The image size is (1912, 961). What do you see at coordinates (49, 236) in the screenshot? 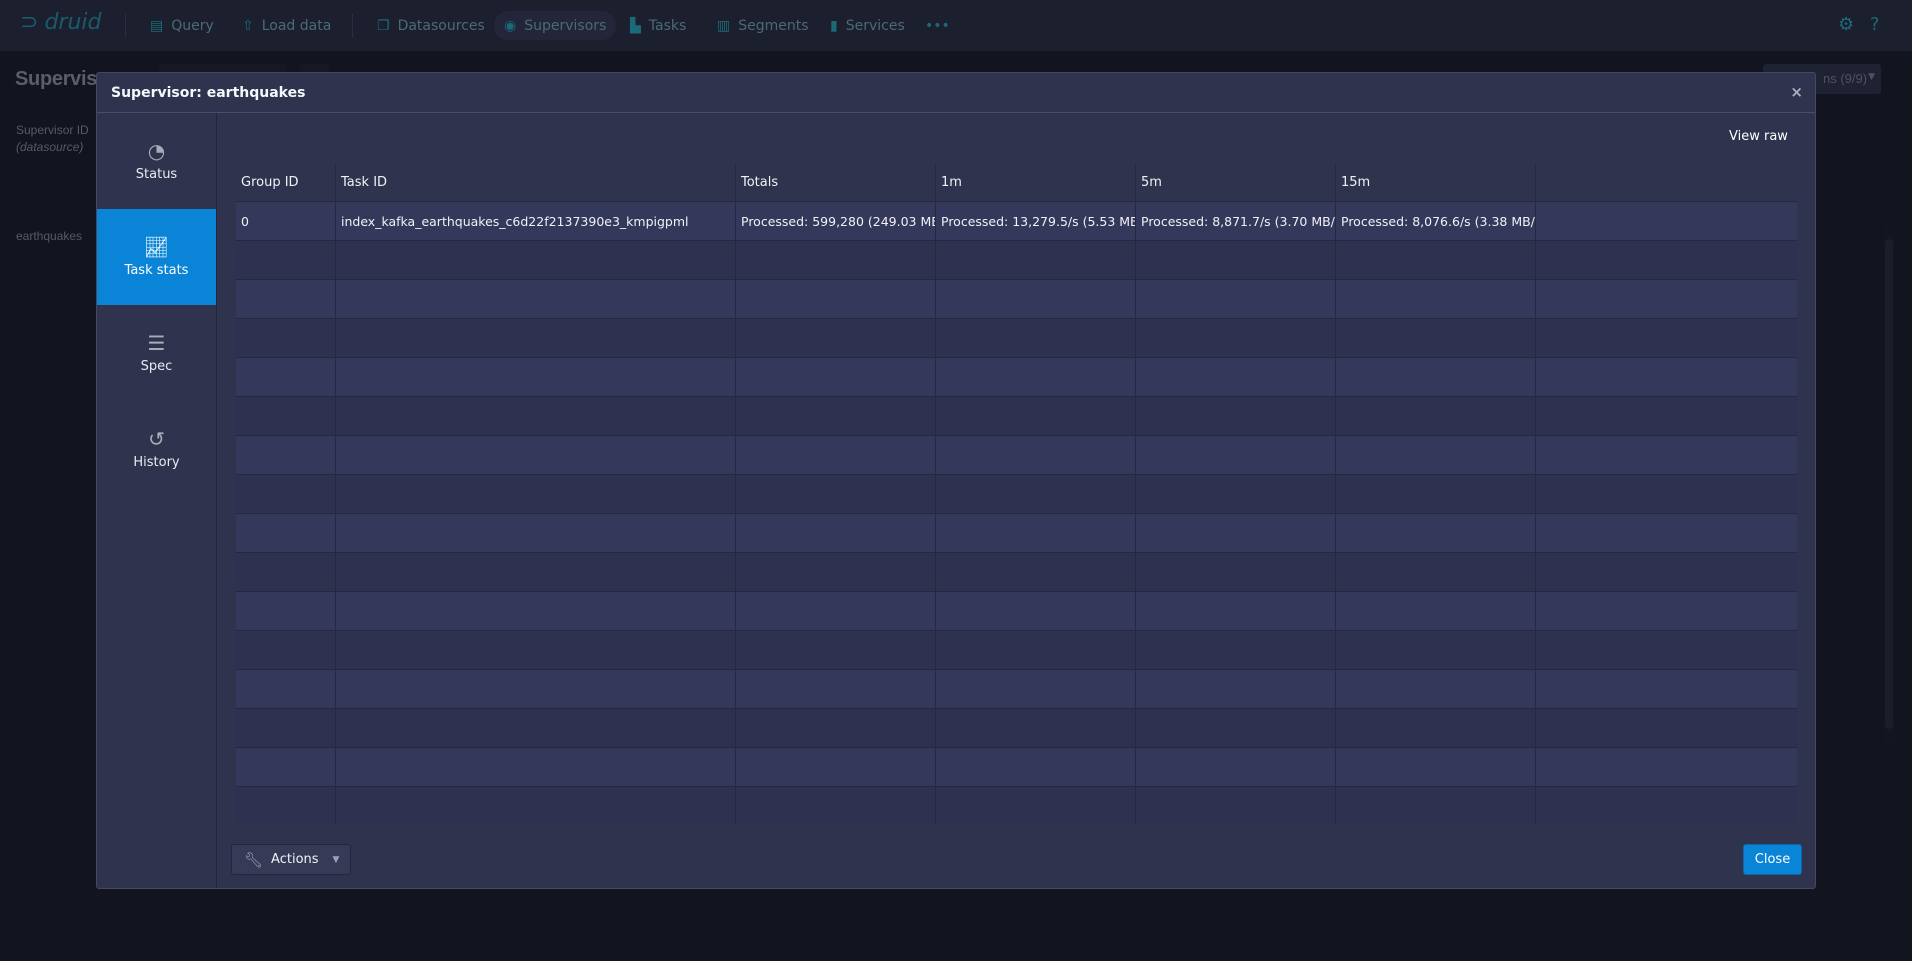
I see `background-row-earthquakes: earthquakes` at bounding box center [49, 236].